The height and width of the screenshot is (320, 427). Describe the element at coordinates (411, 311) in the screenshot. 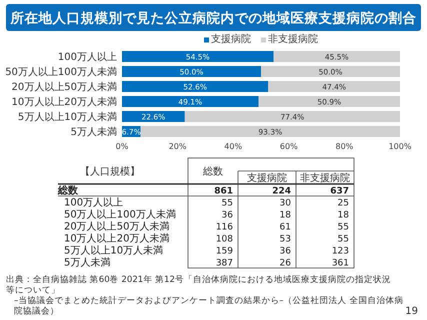

I see `text: 19` at that location.